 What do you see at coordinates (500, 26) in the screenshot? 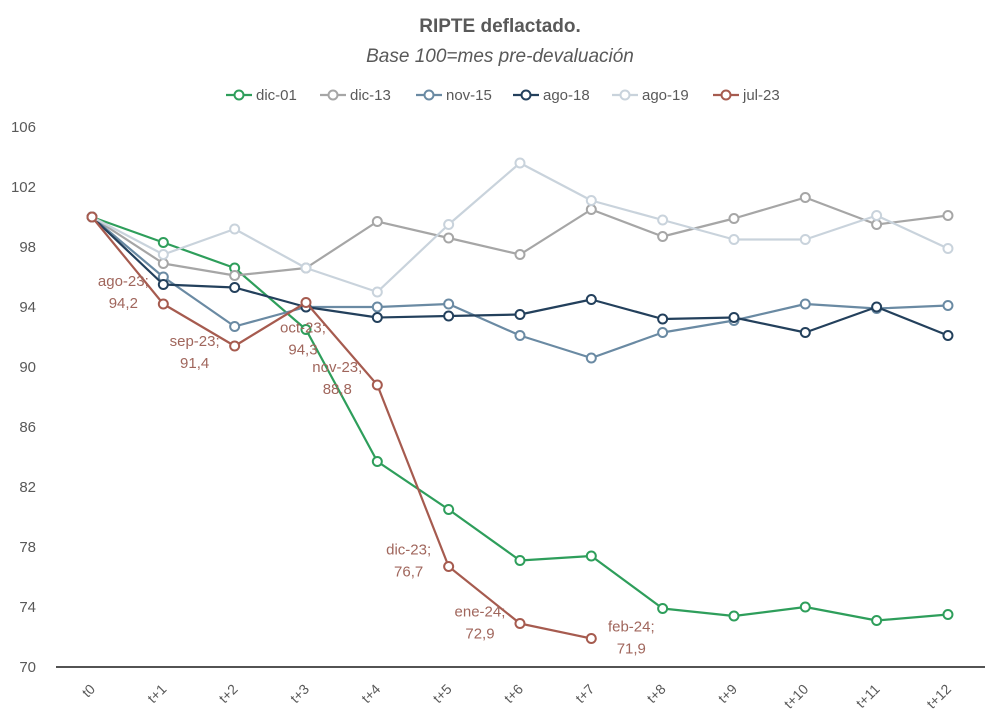
I see `chart-title: RIPTE deflactado.` at bounding box center [500, 26].